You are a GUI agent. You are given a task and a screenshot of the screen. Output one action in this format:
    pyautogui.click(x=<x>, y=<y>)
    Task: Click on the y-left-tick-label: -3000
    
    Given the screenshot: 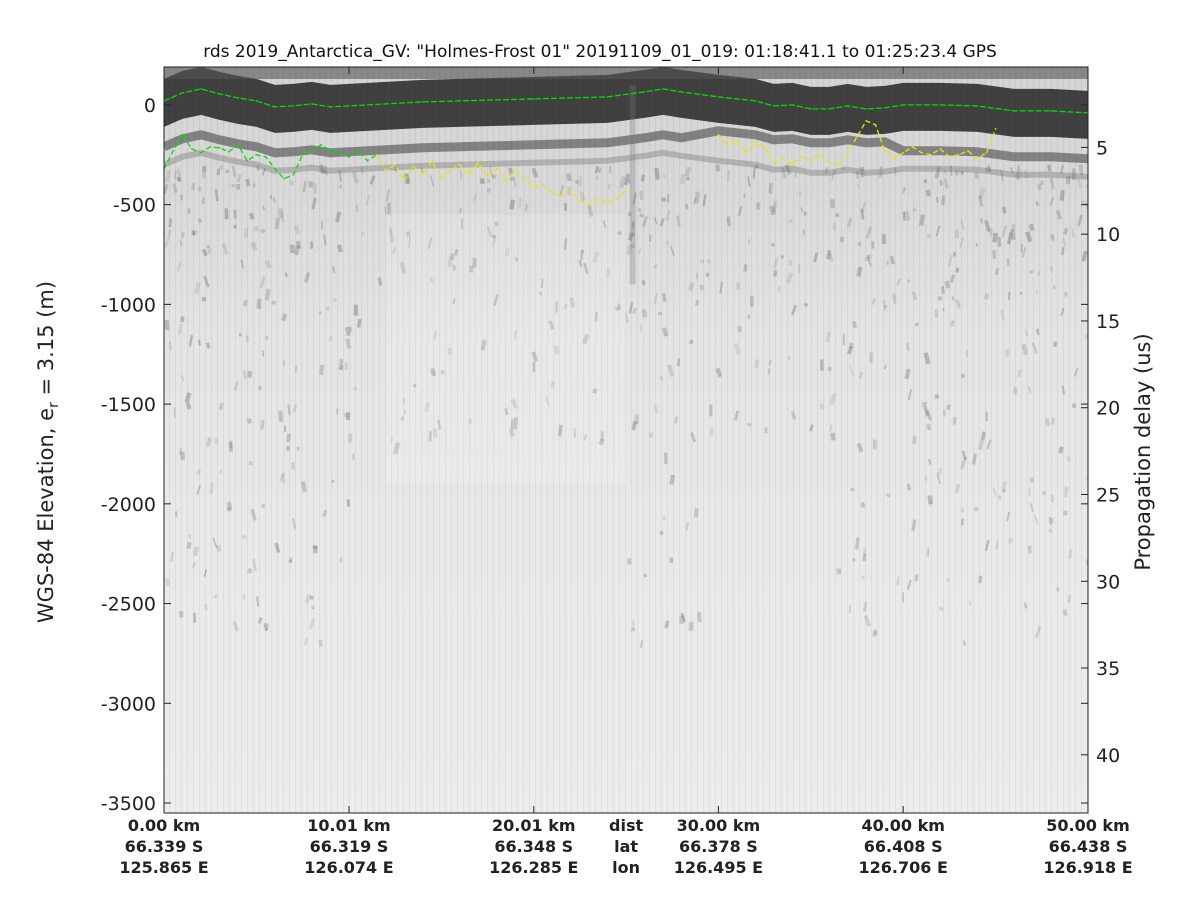 What is the action you would take?
    pyautogui.click(x=128, y=704)
    